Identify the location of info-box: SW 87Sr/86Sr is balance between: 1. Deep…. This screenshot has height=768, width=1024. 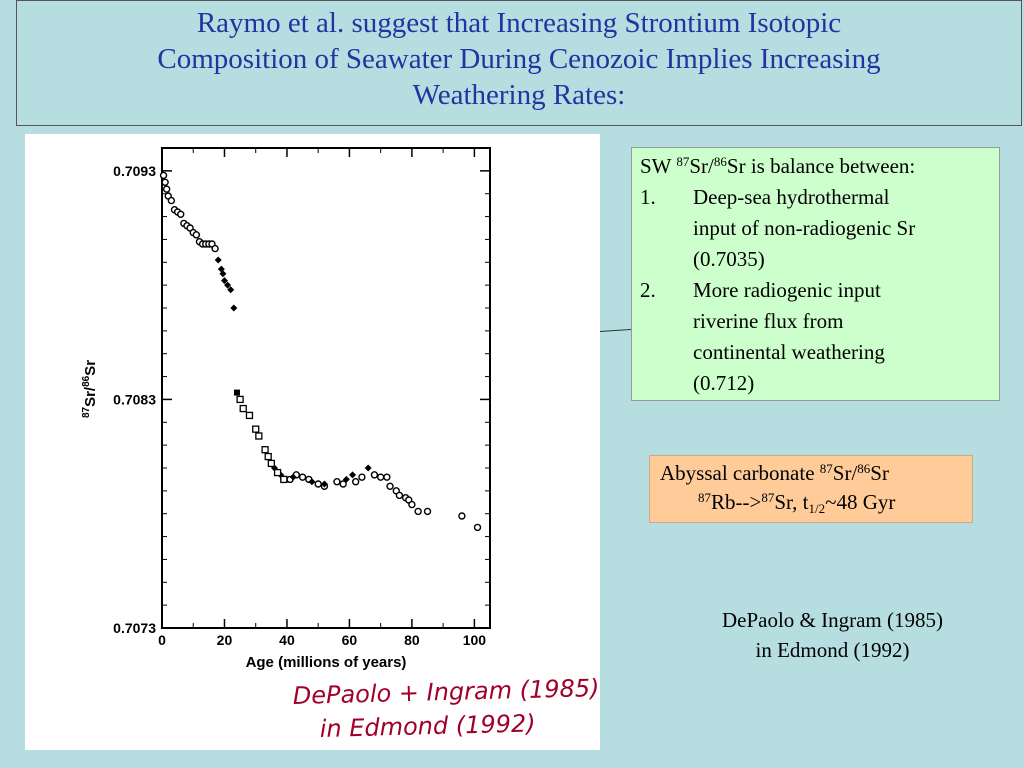
(815, 274).